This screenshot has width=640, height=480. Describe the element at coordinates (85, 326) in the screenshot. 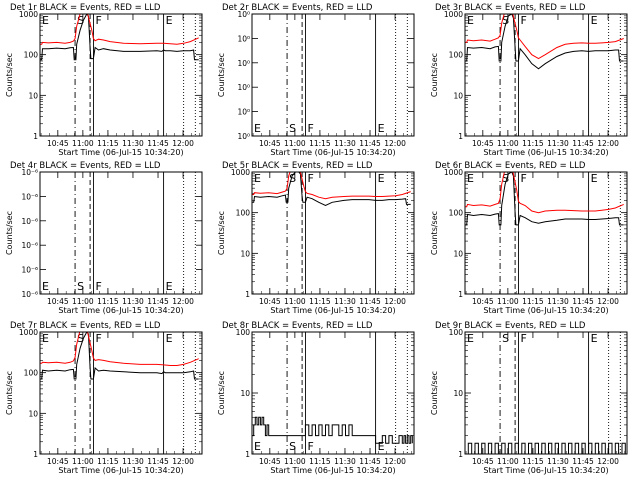

I see `chart-title: Det 7r BLACK = Events, RED = LLD` at that location.